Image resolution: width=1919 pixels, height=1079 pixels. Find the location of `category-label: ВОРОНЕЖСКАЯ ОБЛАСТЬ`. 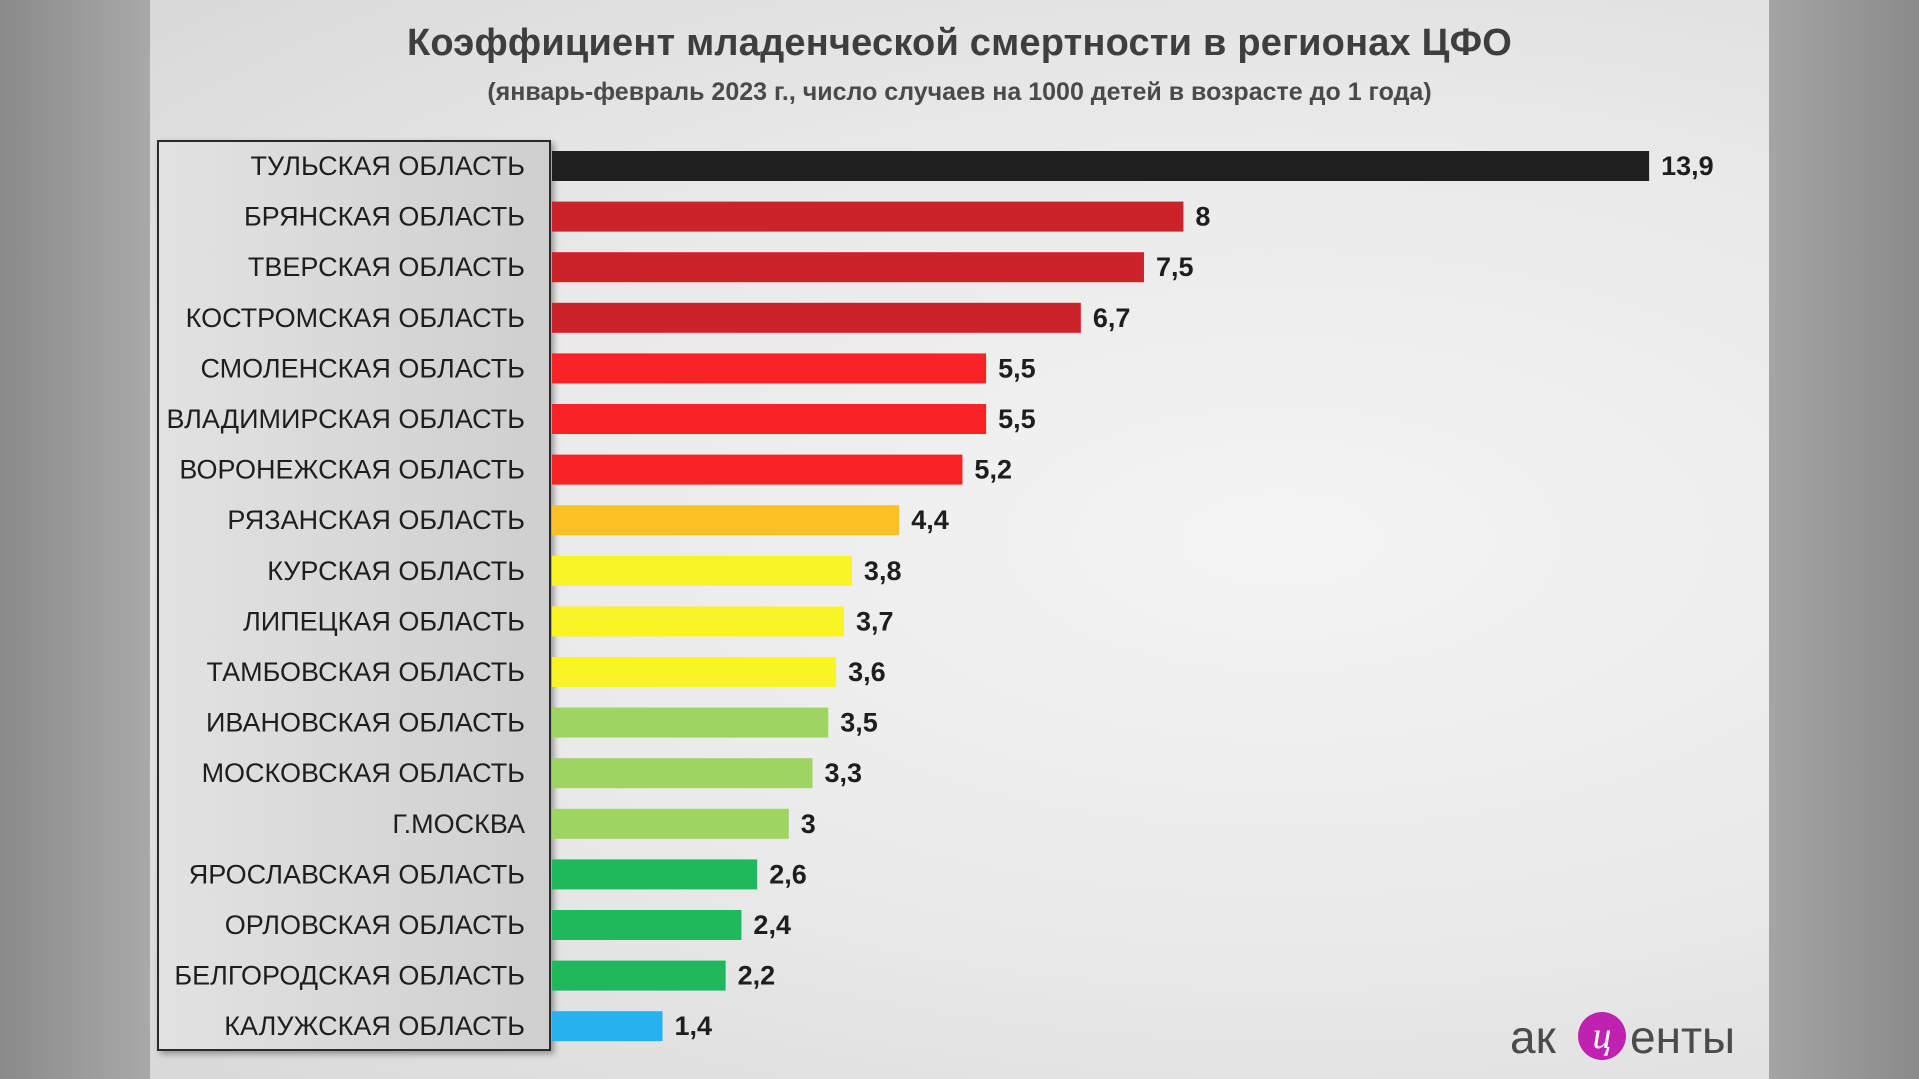

category-label: ВОРОНЕЖСКАЯ ОБЛАСТЬ is located at coordinates (352, 470).